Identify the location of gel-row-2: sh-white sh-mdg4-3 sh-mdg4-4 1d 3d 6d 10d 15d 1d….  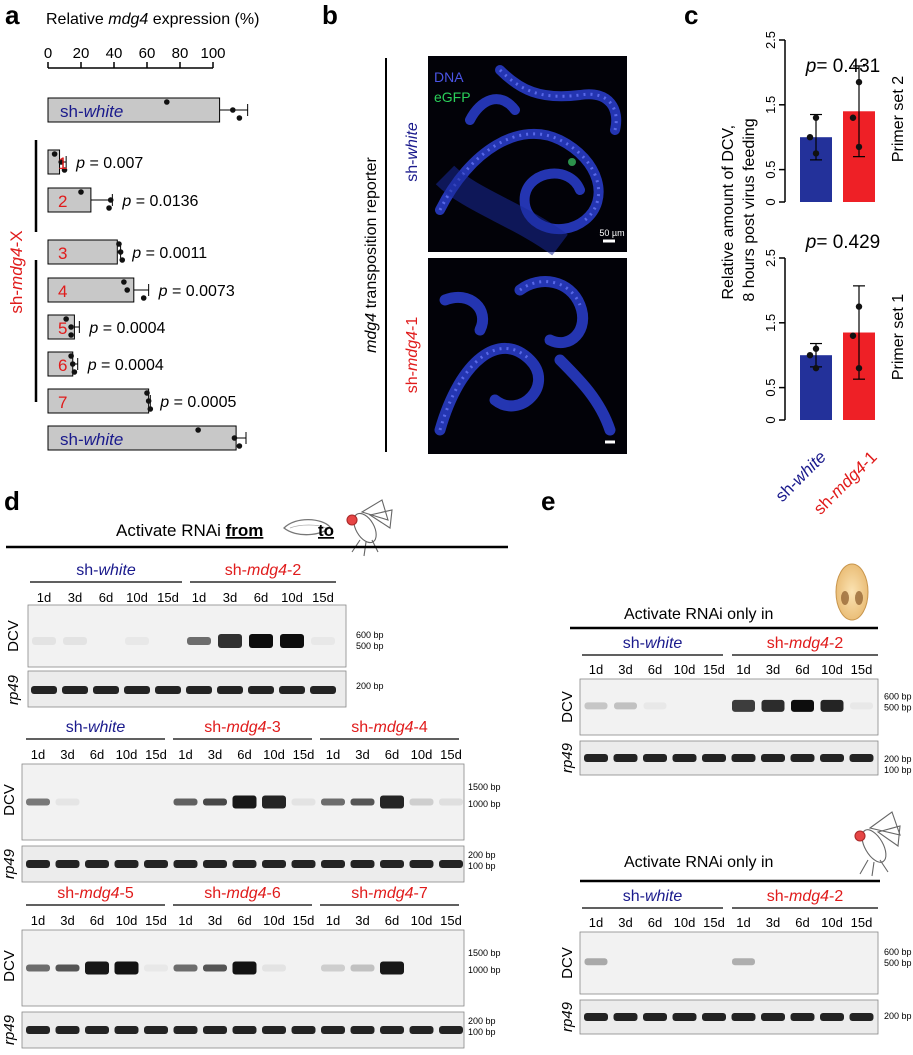
(251, 801).